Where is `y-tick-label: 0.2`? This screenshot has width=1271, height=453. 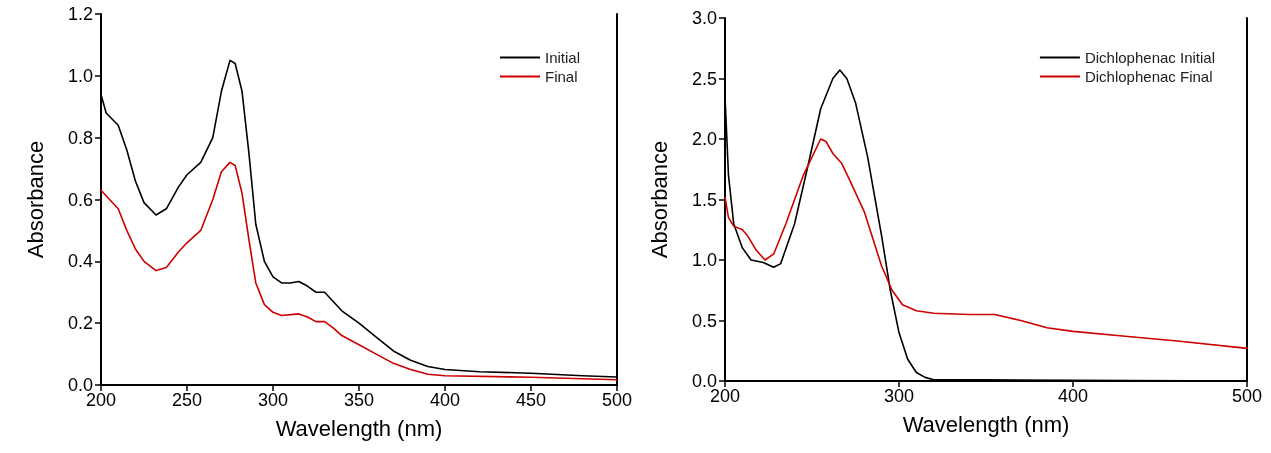 y-tick-label: 0.2 is located at coordinates (80, 323).